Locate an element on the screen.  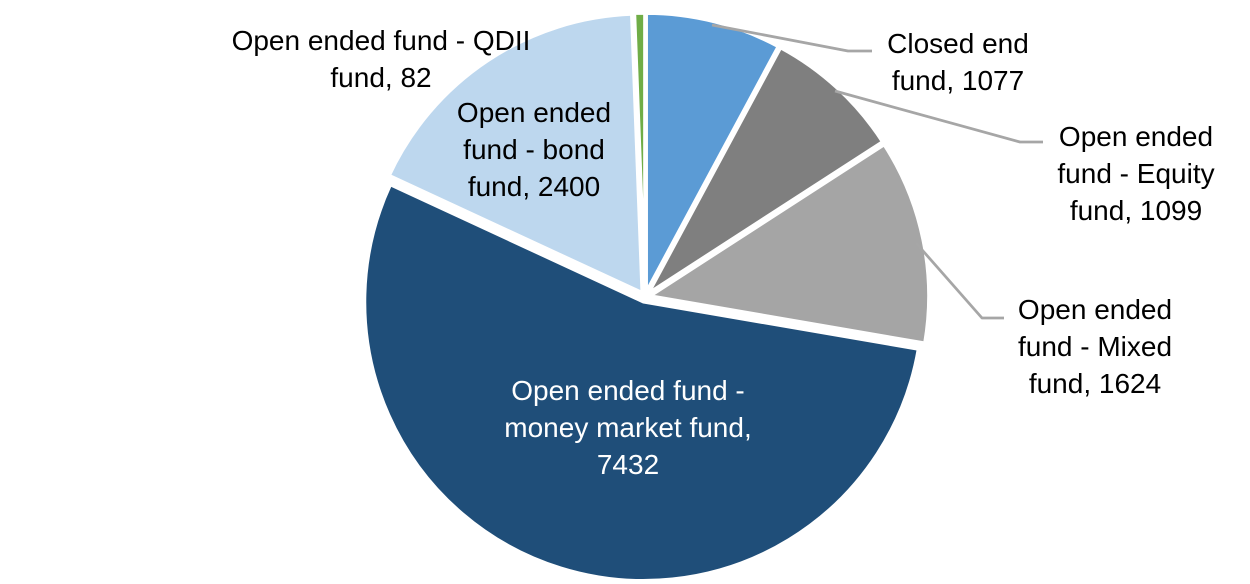
slice-label-open-ended-fund-mixed-fund: Open ended fund - Mixed fund, 1624 is located at coordinates (1095, 346).